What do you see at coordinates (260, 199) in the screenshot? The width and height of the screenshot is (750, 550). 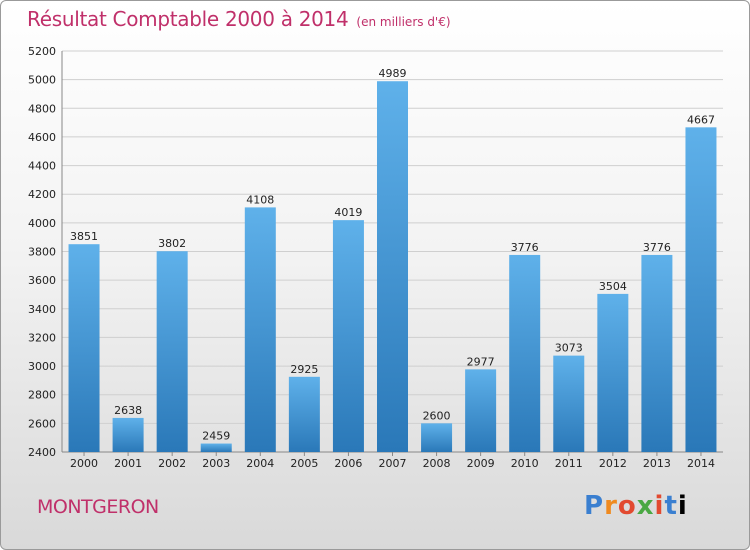 I see `data-label: 4108` at bounding box center [260, 199].